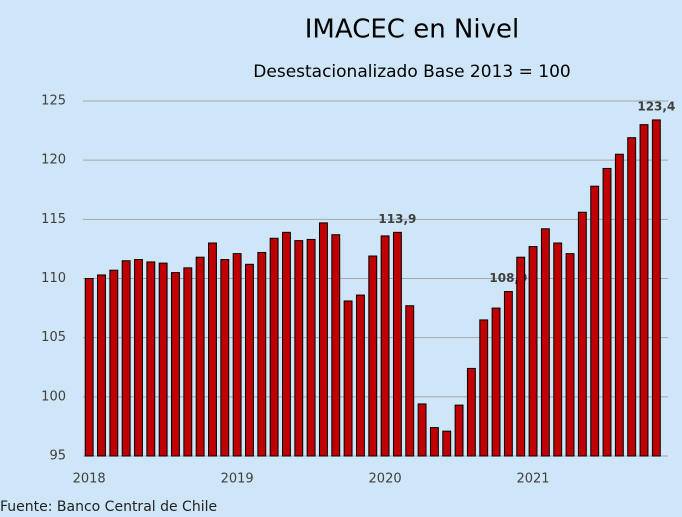  Describe the element at coordinates (411, 72) in the screenshot. I see `chart-subtitle: Desestacionalizado Base 2013 = 100` at that location.